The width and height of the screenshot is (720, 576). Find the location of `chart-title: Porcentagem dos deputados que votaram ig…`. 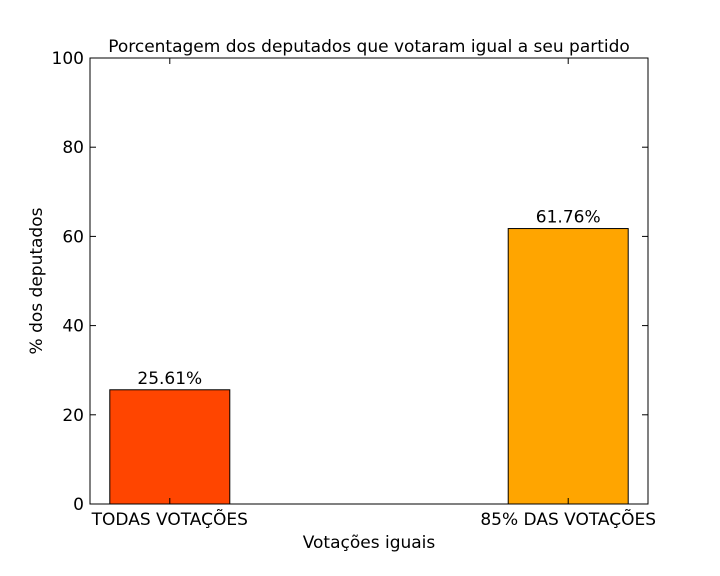

chart-title: Porcentagem dos deputados que votaram ig… is located at coordinates (369, 47).